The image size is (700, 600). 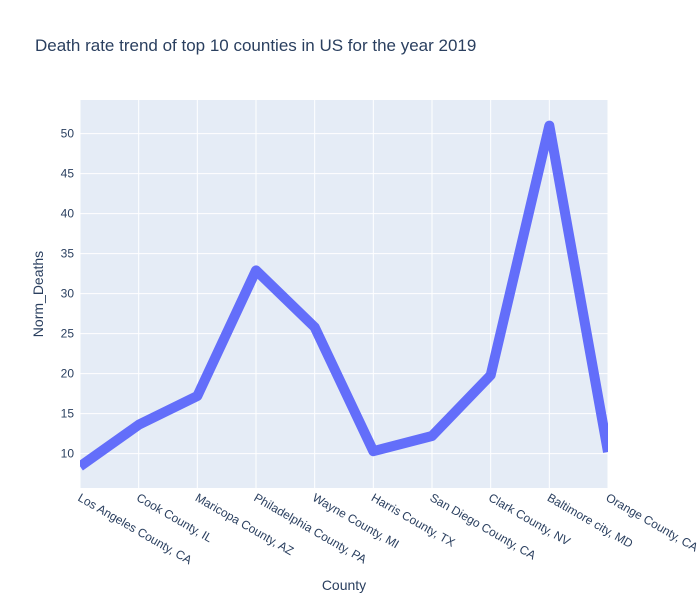 I want to click on y-tick-label: 40, so click(x=68, y=214).